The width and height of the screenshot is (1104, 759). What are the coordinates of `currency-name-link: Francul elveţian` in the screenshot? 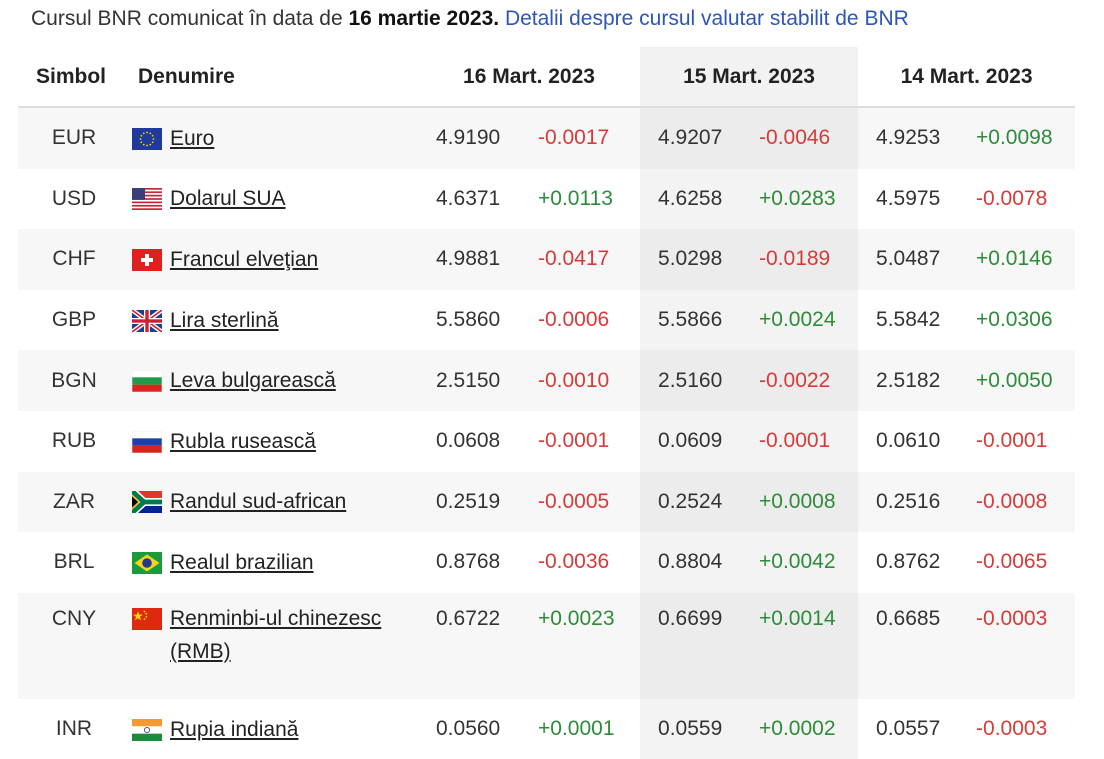 It's located at (244, 259).